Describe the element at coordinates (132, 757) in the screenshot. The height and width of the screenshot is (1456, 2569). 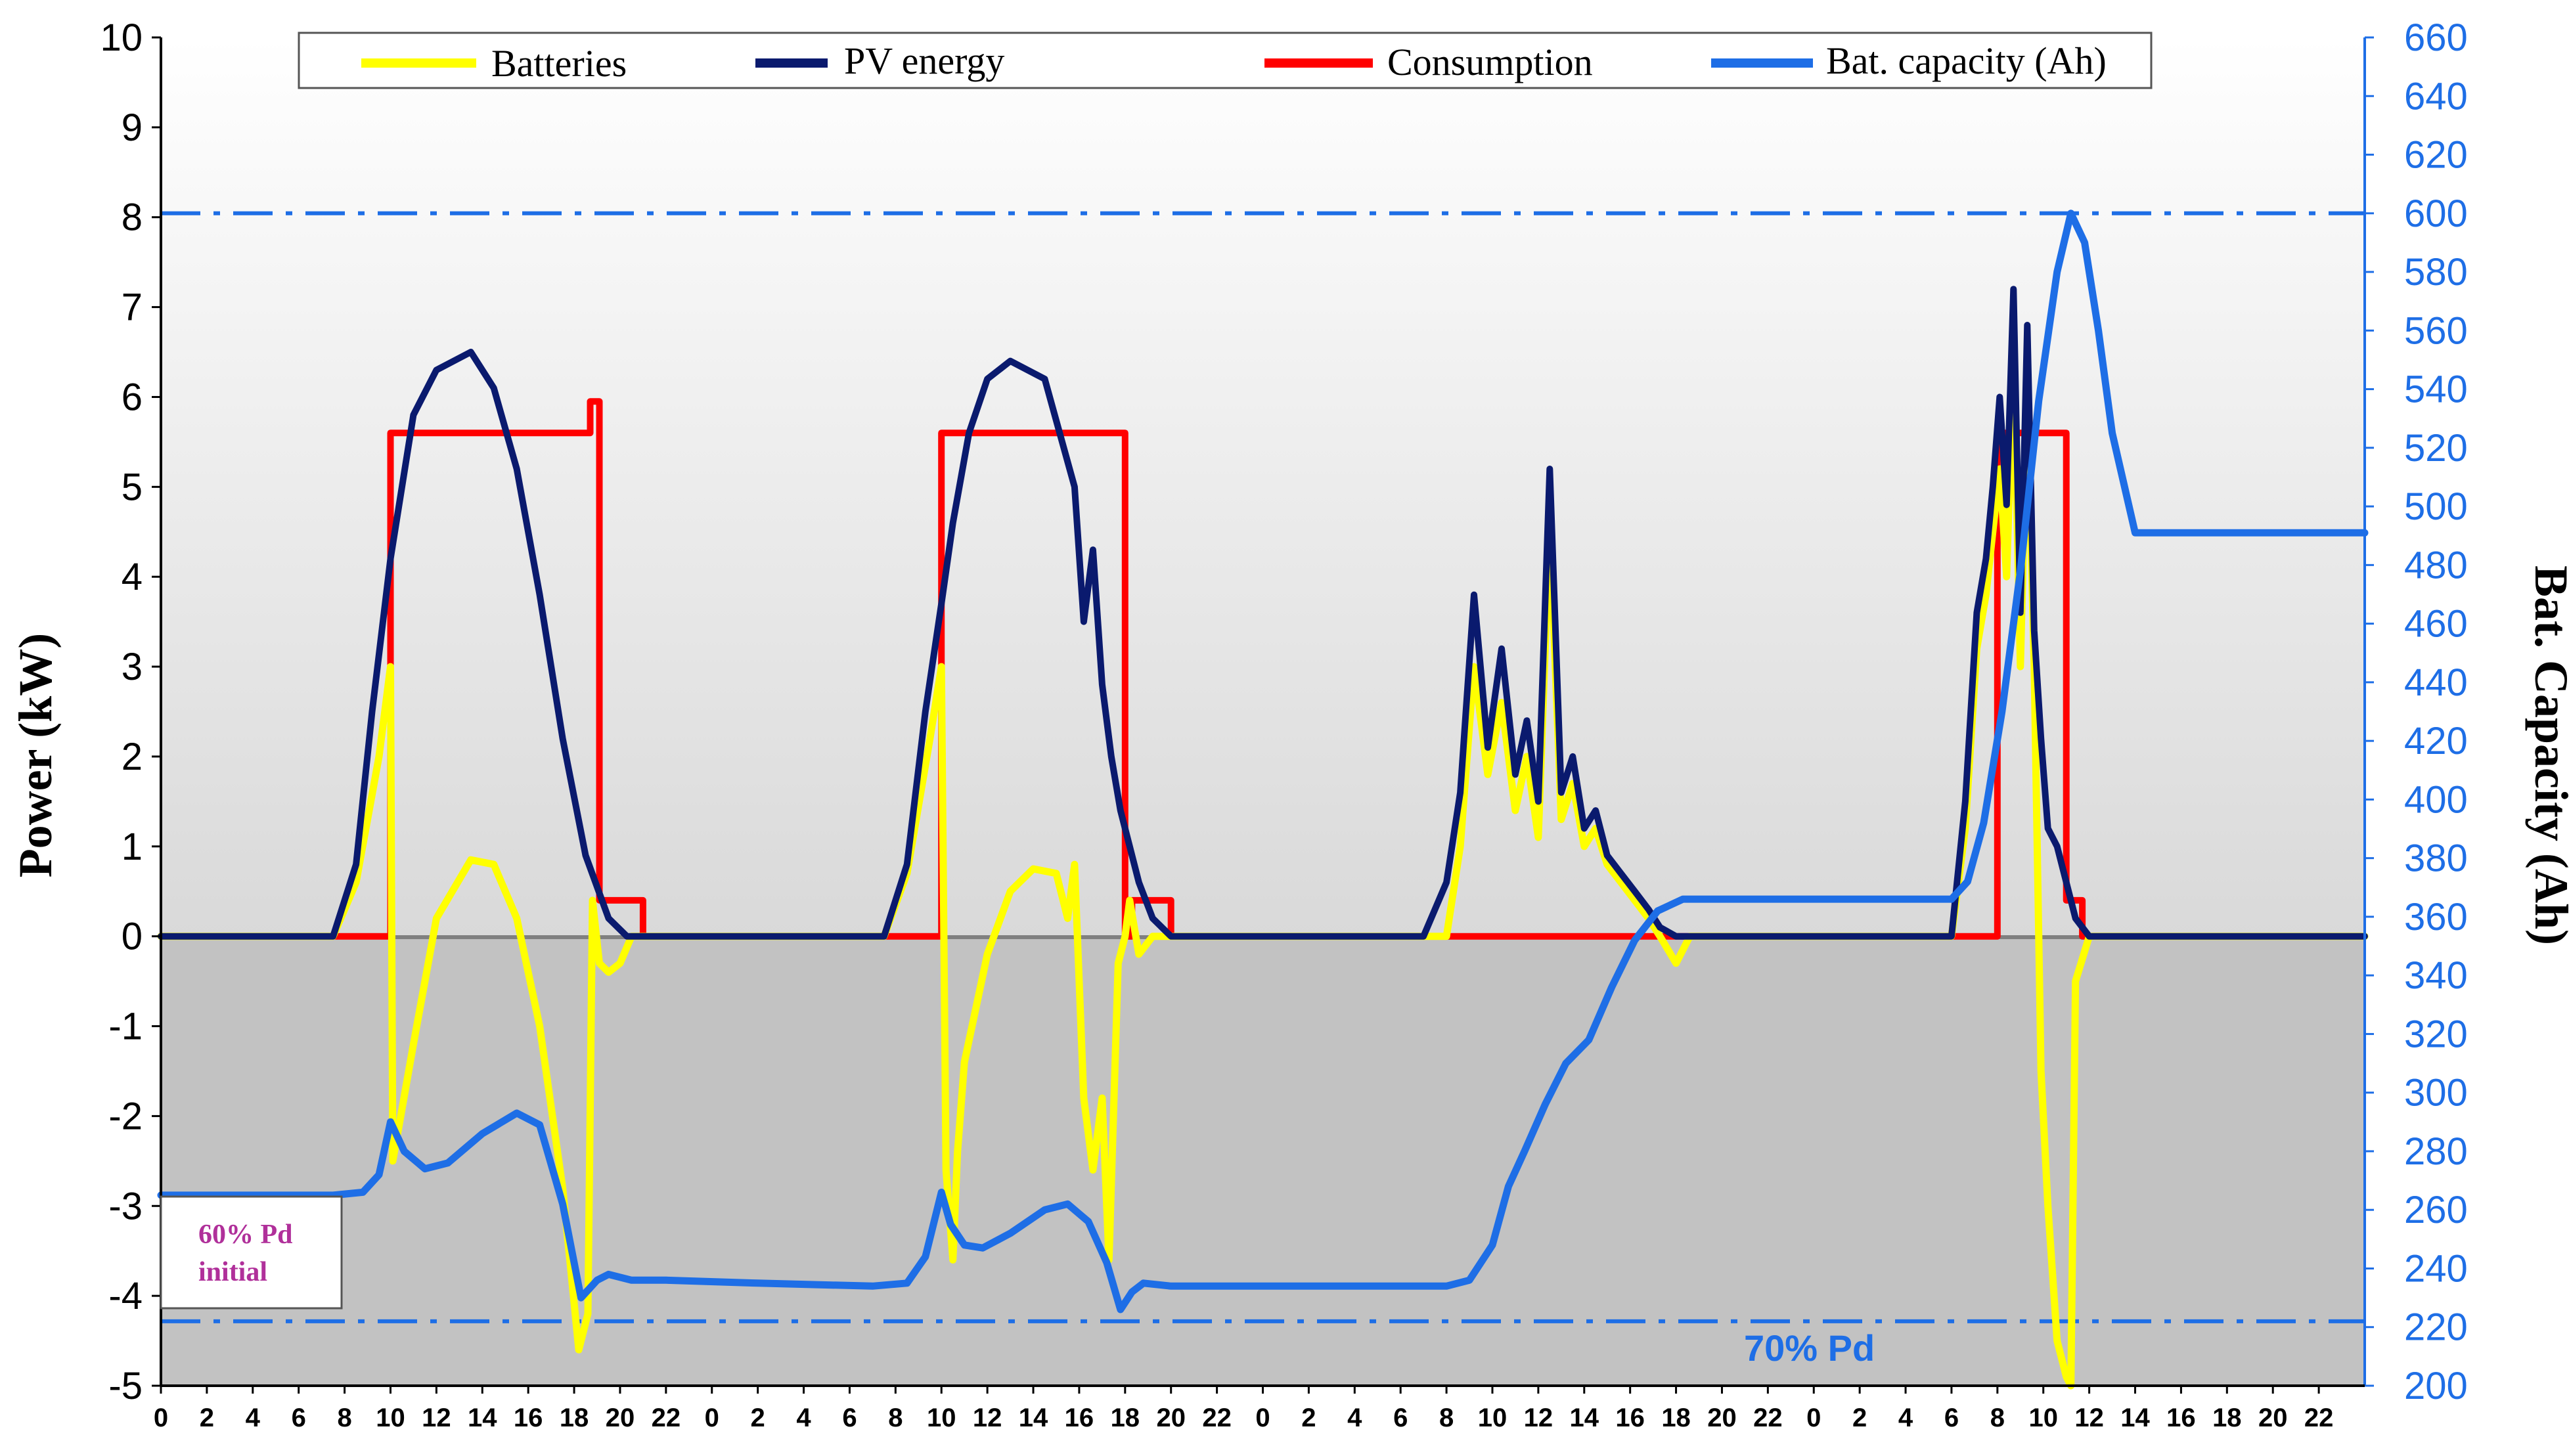
I see `left-tick-label: 2` at that location.